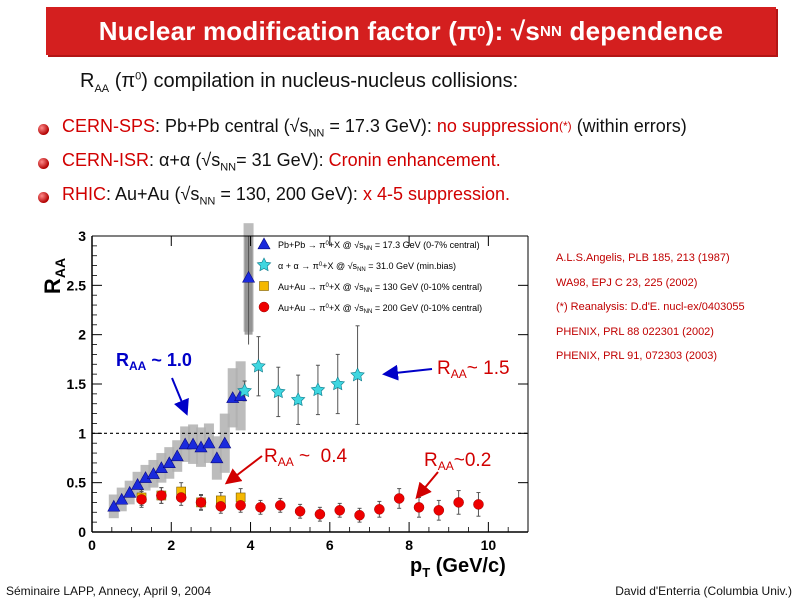  What do you see at coordinates (92, 545) in the screenshot?
I see `x-tick-label: 0` at bounding box center [92, 545].